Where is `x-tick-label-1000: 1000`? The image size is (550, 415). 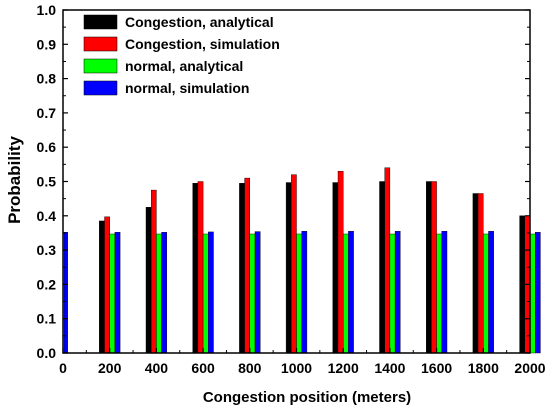 x-tick-label-1000: 1000 is located at coordinates (296, 368).